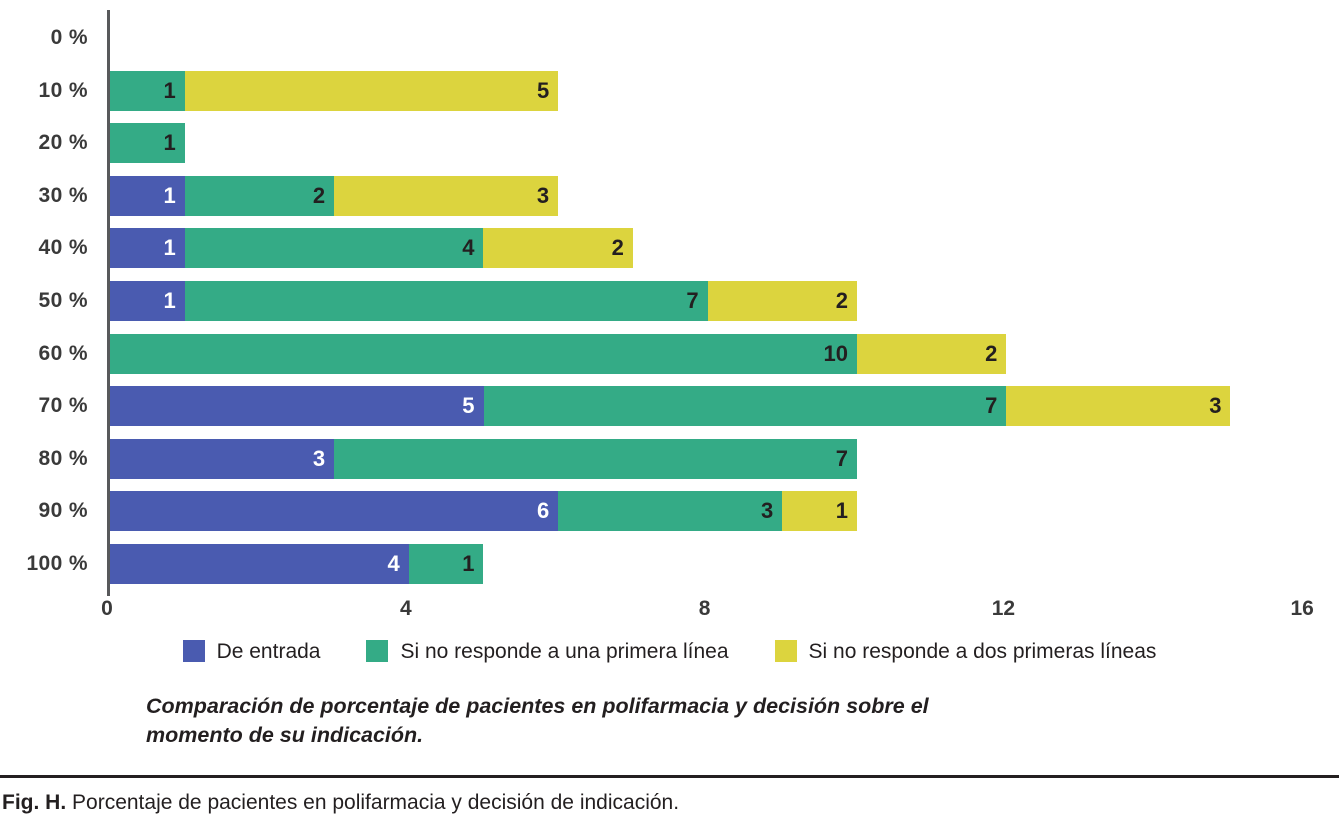 This screenshot has width=1339, height=822. I want to click on y-axis-line, so click(108, 303).